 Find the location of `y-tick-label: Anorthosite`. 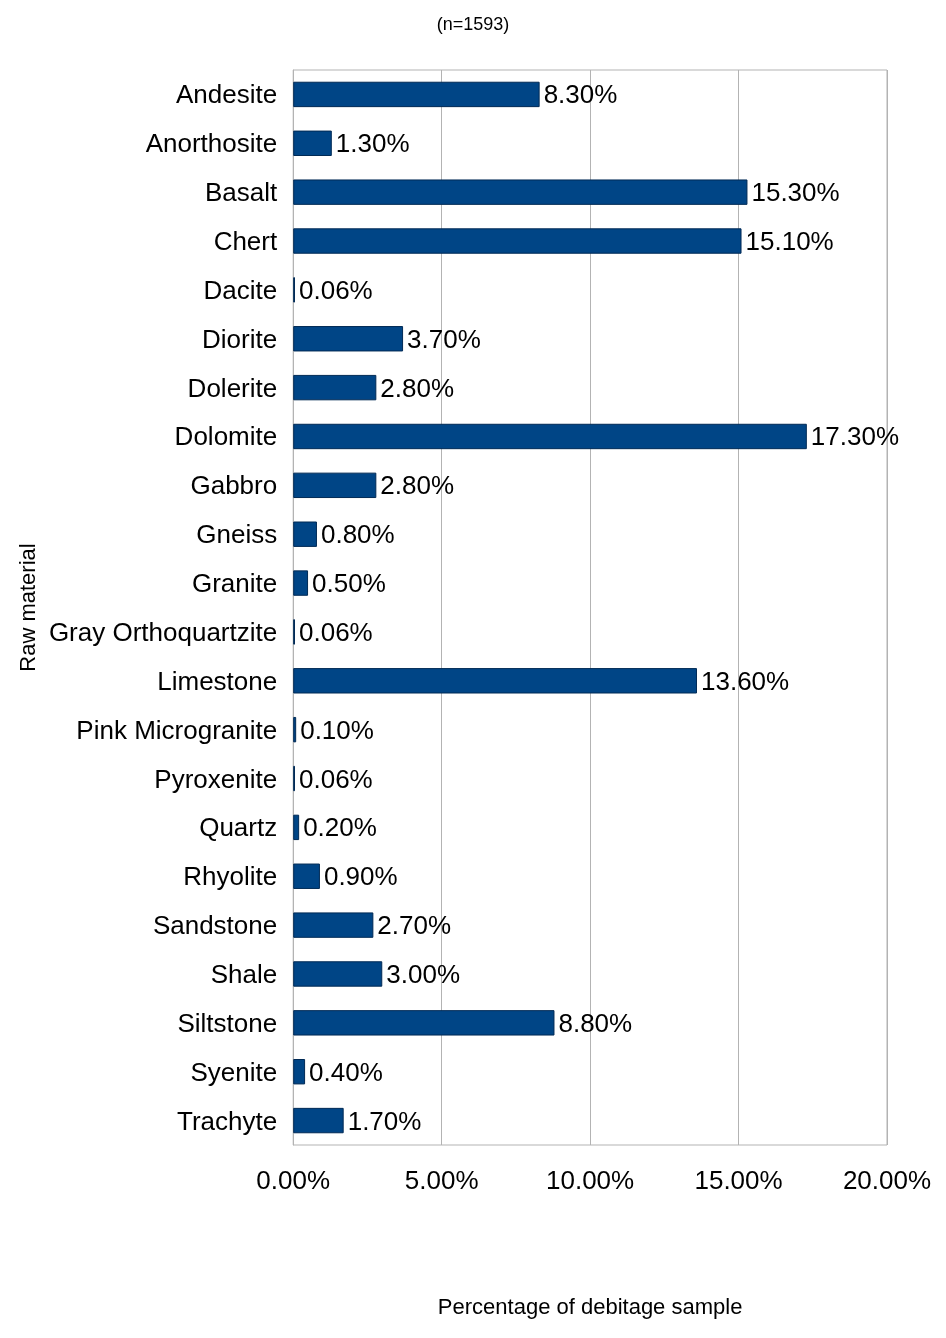

y-tick-label: Anorthosite is located at coordinates (211, 143).